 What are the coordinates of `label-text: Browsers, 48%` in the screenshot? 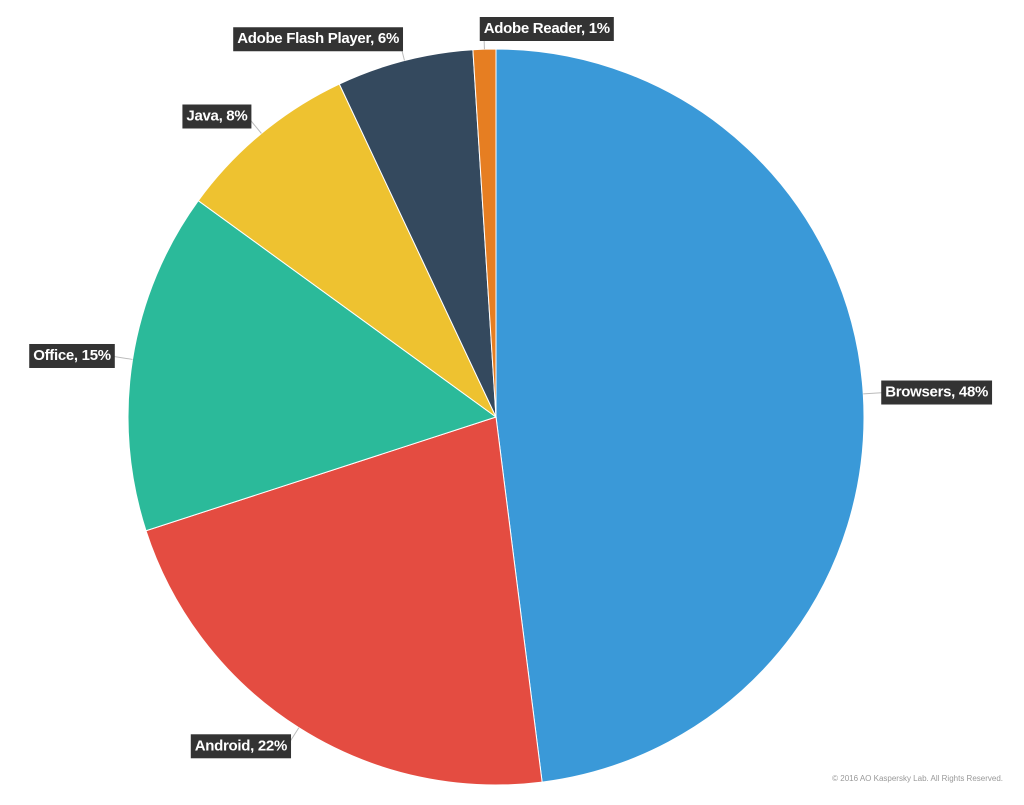 It's located at (936, 391).